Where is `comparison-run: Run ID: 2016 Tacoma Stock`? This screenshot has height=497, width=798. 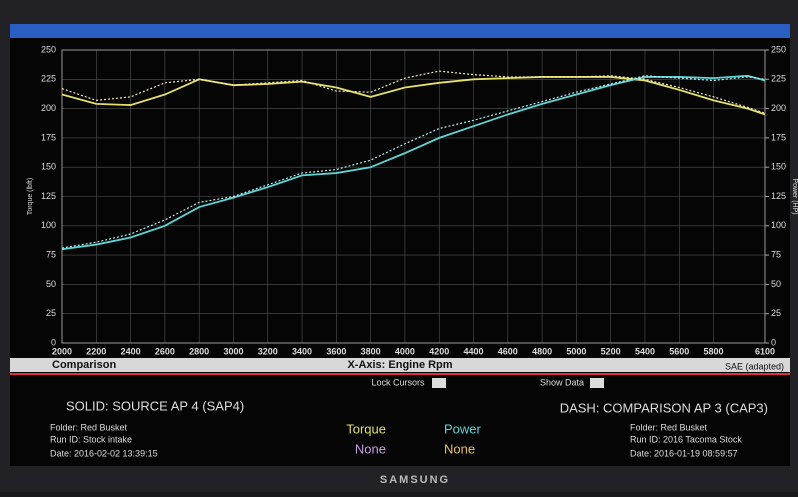 comparison-run: Run ID: 2016 Tacoma Stock is located at coordinates (686, 439).